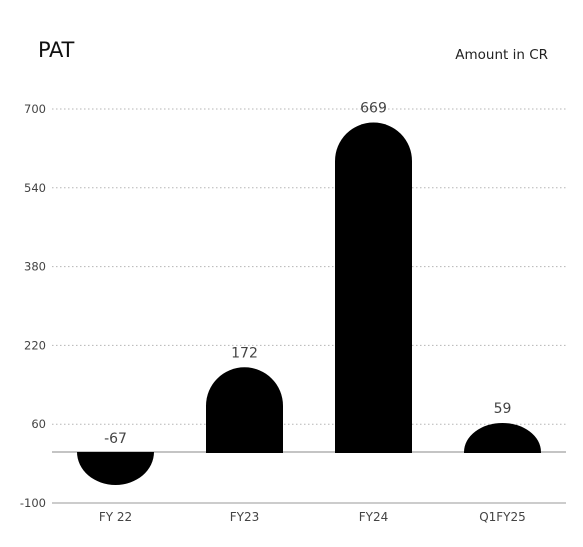 Image resolution: width=583 pixels, height=547 pixels. Describe the element at coordinates (115, 439) in the screenshot. I see `data-label: -67` at that location.